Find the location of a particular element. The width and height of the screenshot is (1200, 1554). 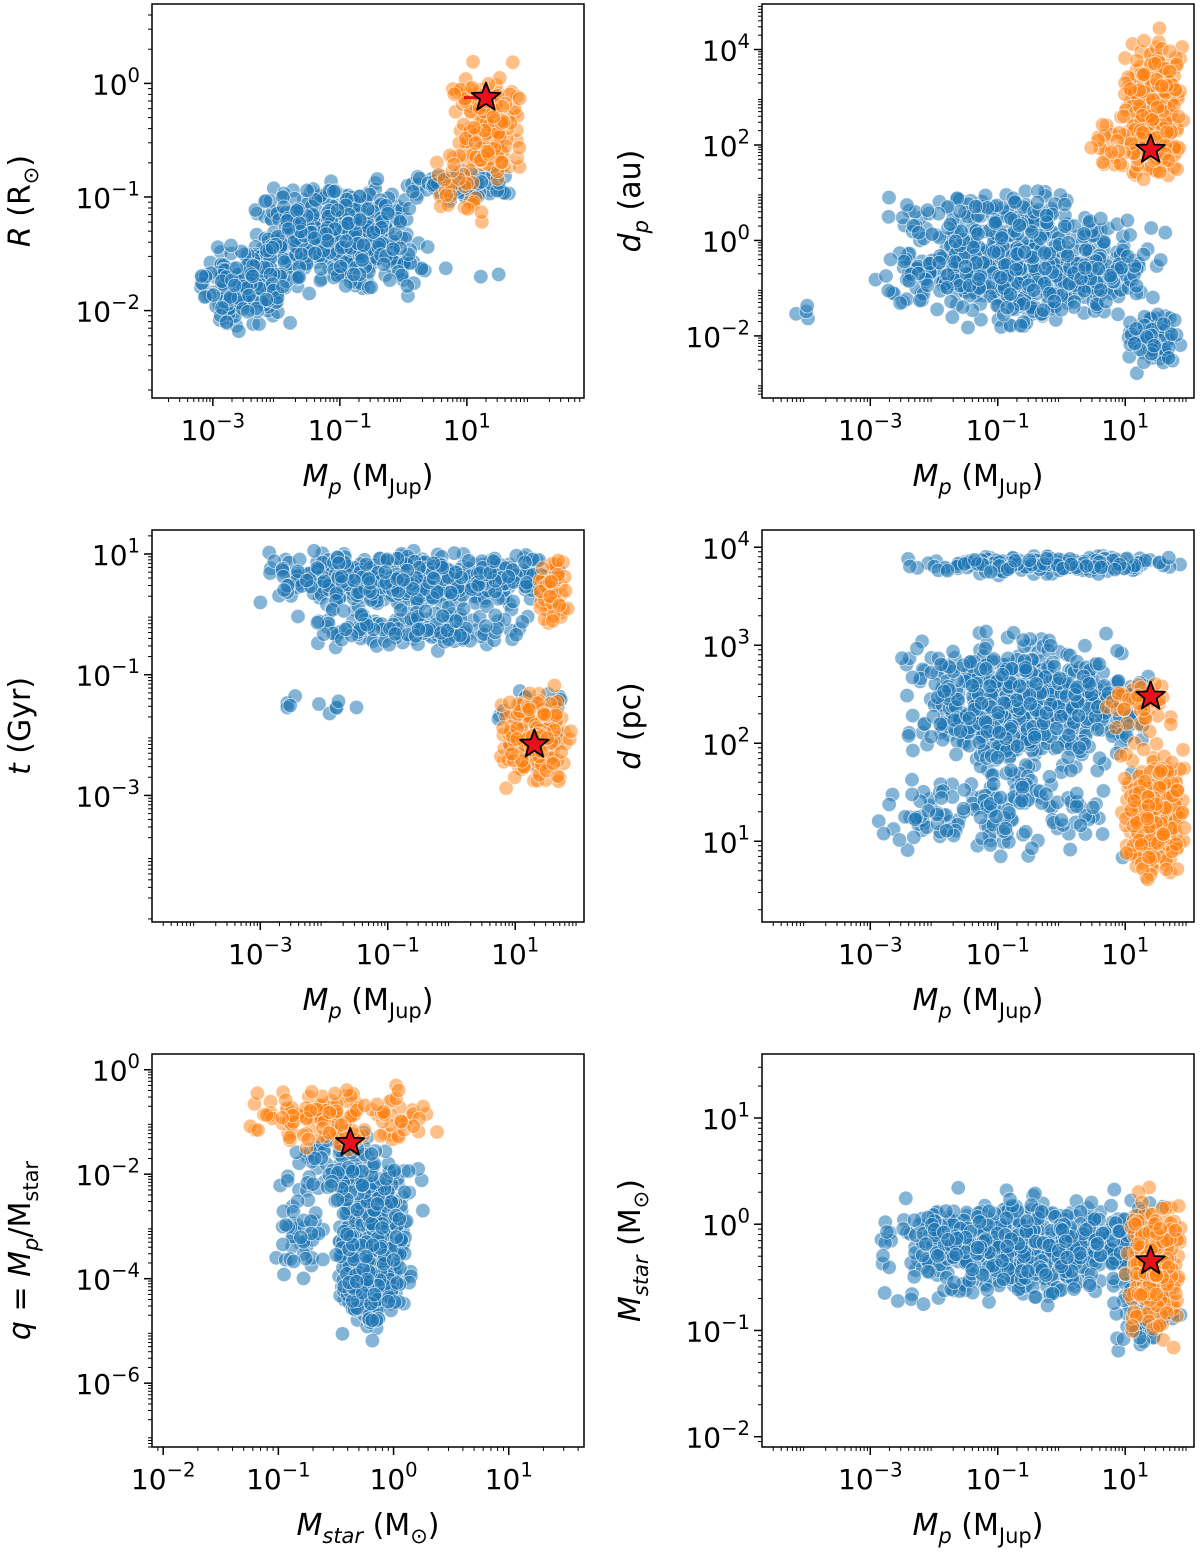

panel-3-y-axis-label: t (Gyr) is located at coordinates (20, 726).